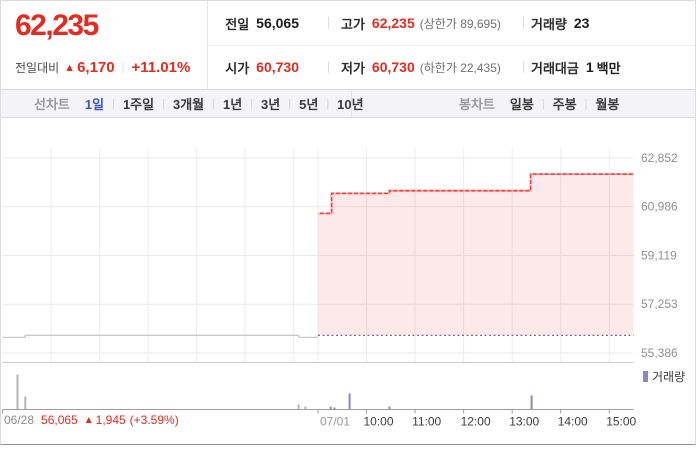  Describe the element at coordinates (335, 422) in the screenshot. I see `x-axis-label: 07/01` at that location.